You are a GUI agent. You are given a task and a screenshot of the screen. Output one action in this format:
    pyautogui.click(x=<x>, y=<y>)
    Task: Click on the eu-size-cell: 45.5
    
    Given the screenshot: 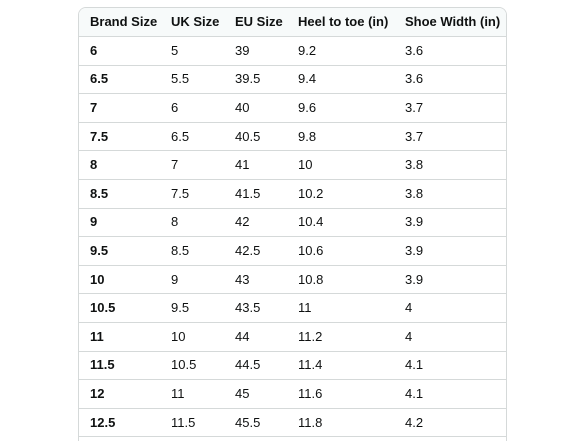 What is the action you would take?
    pyautogui.click(x=255, y=423)
    